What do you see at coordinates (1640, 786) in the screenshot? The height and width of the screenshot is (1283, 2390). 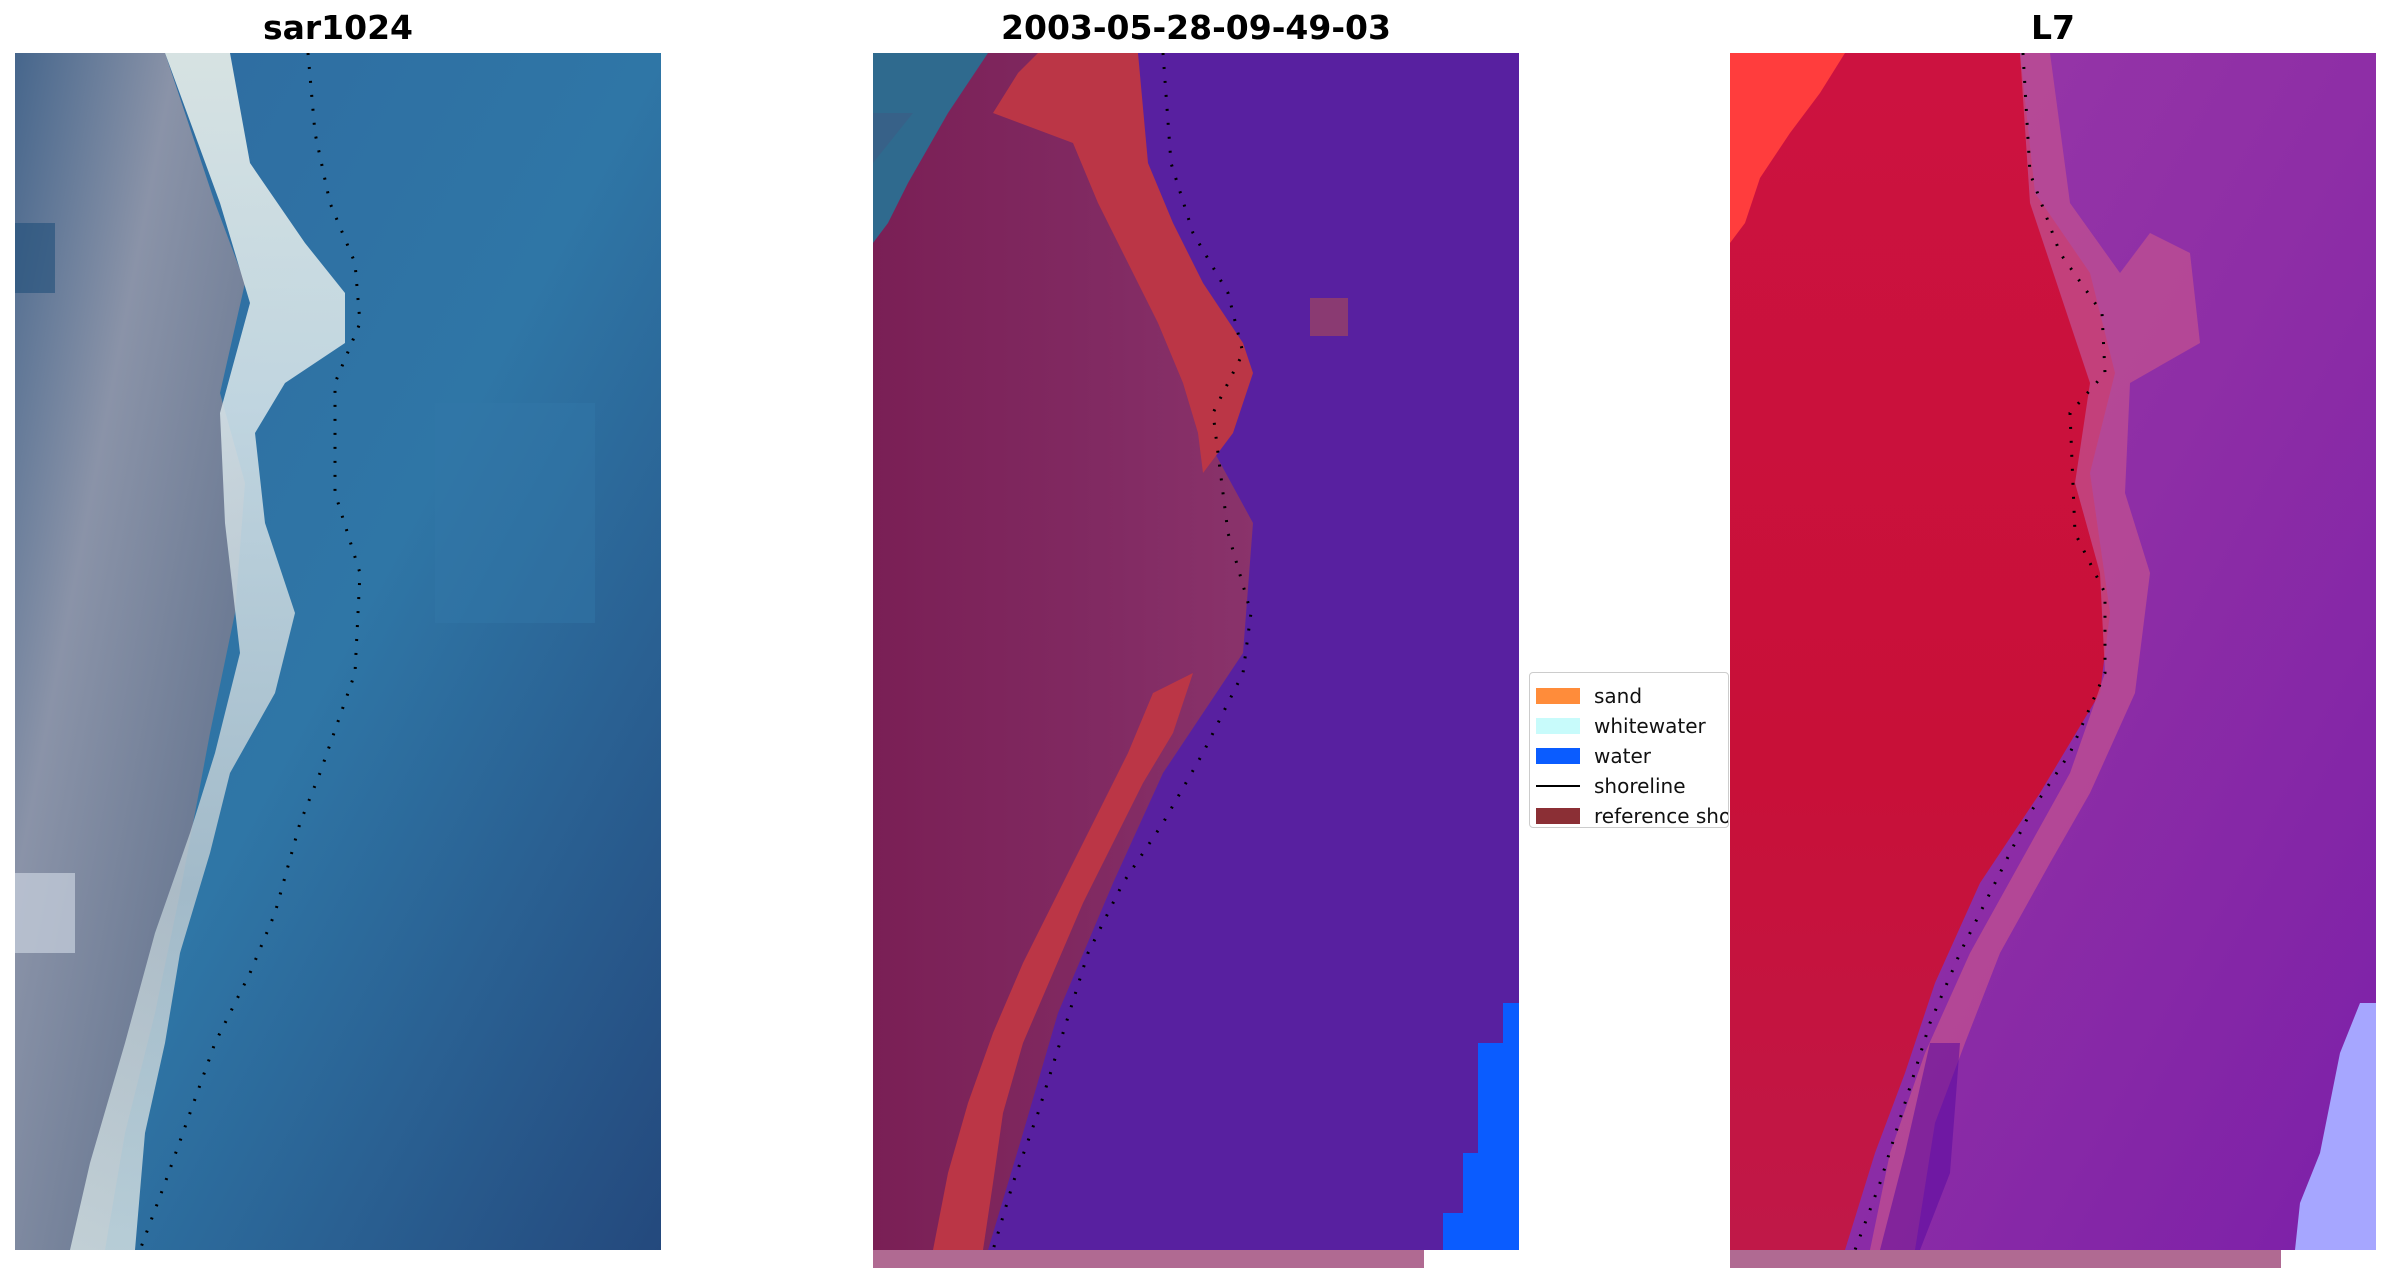 I see `legend-label-shoreline: shoreline` at bounding box center [1640, 786].